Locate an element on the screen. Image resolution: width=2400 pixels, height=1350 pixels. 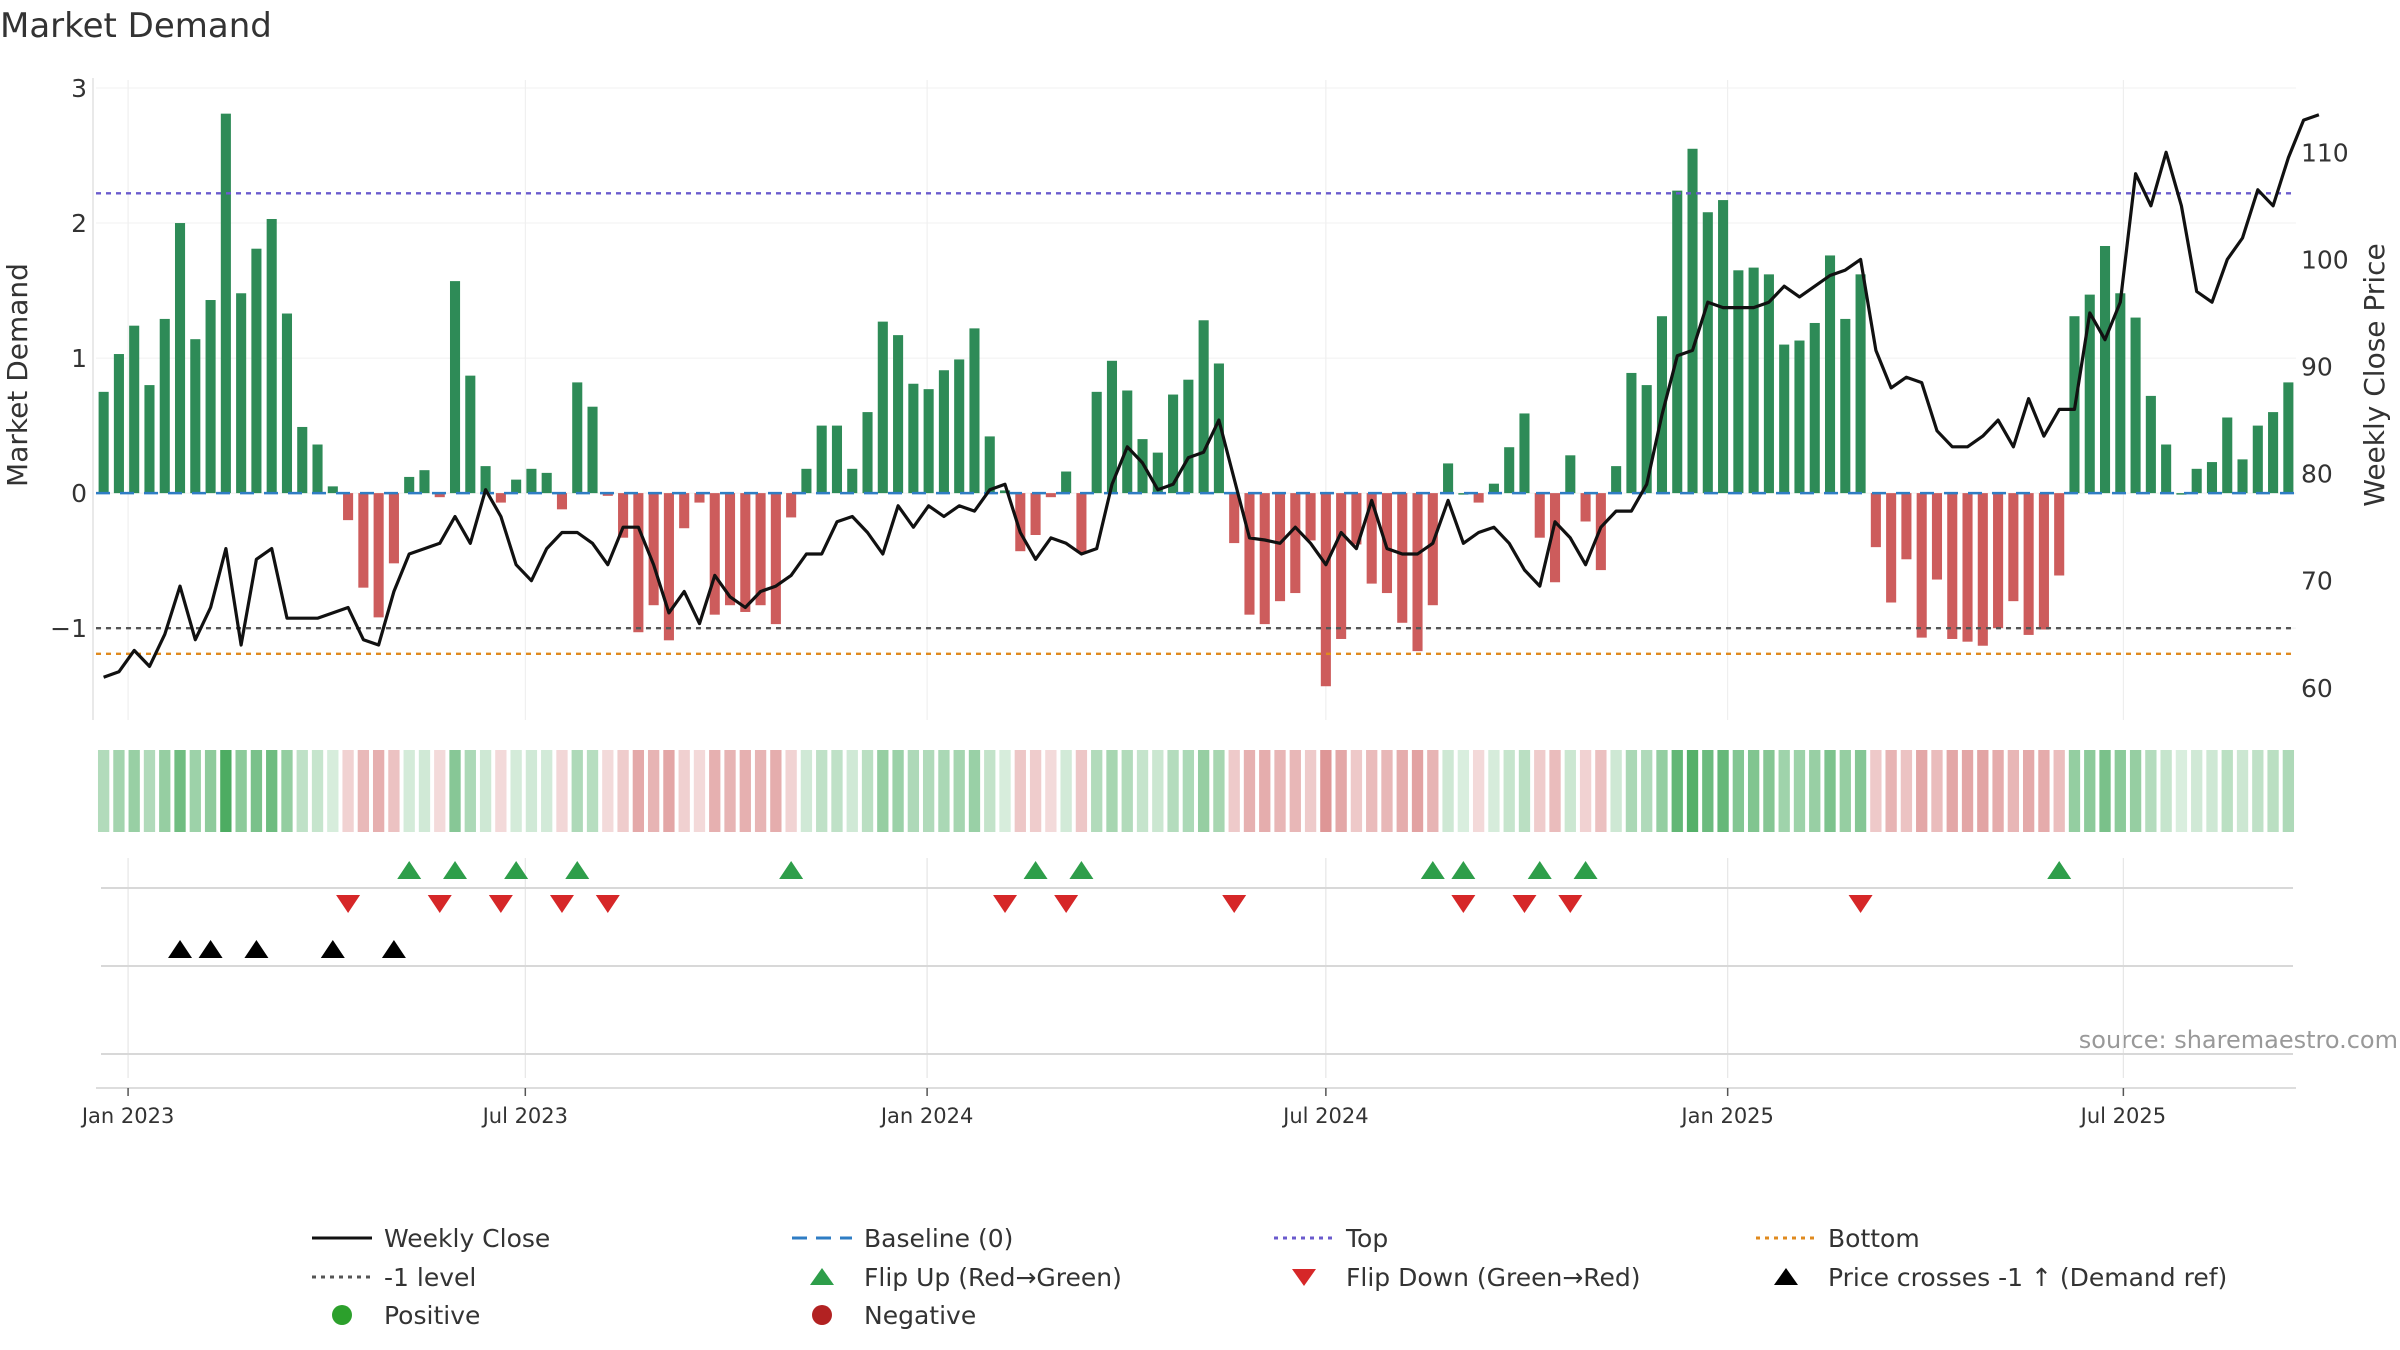
x-tick-label: Jul 2023 is located at coordinates (524, 1116).